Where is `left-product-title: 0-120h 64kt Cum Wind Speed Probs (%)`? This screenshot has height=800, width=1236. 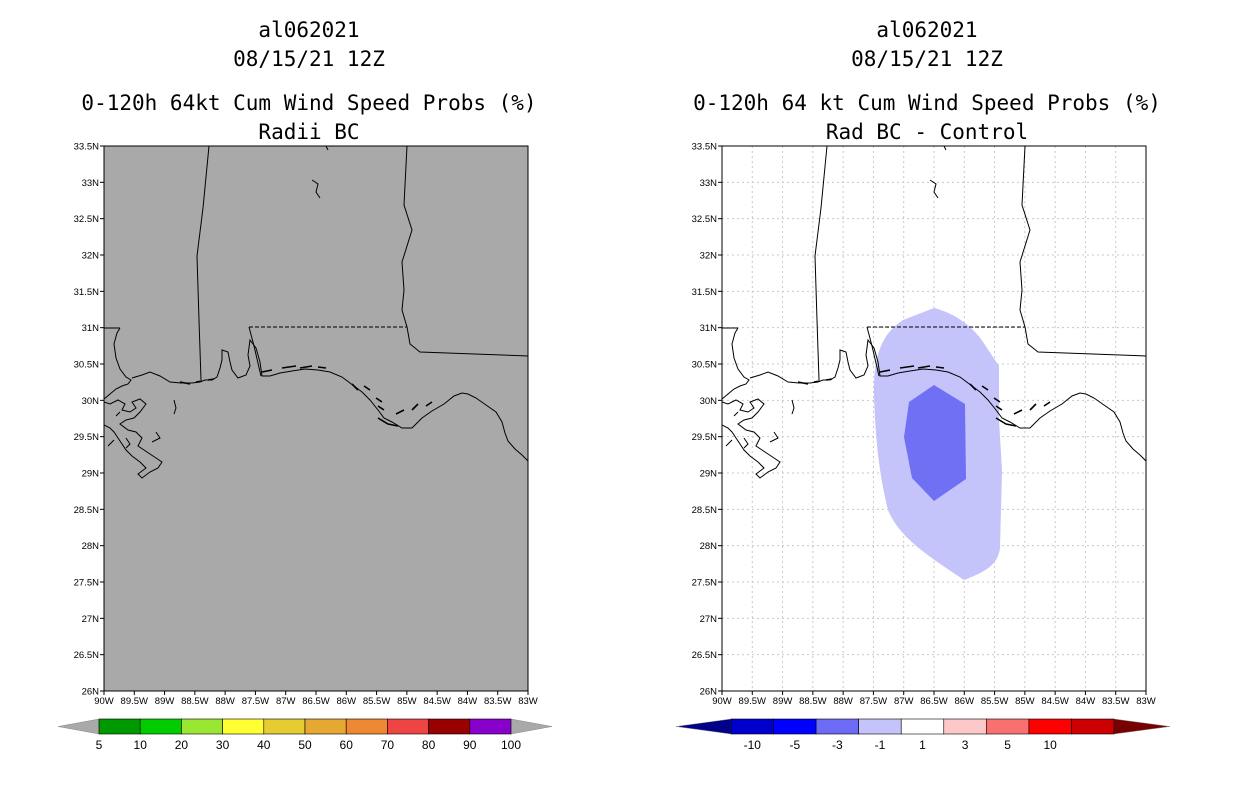
left-product-title: 0-120h 64kt Cum Wind Speed Probs (%) is located at coordinates (309, 103).